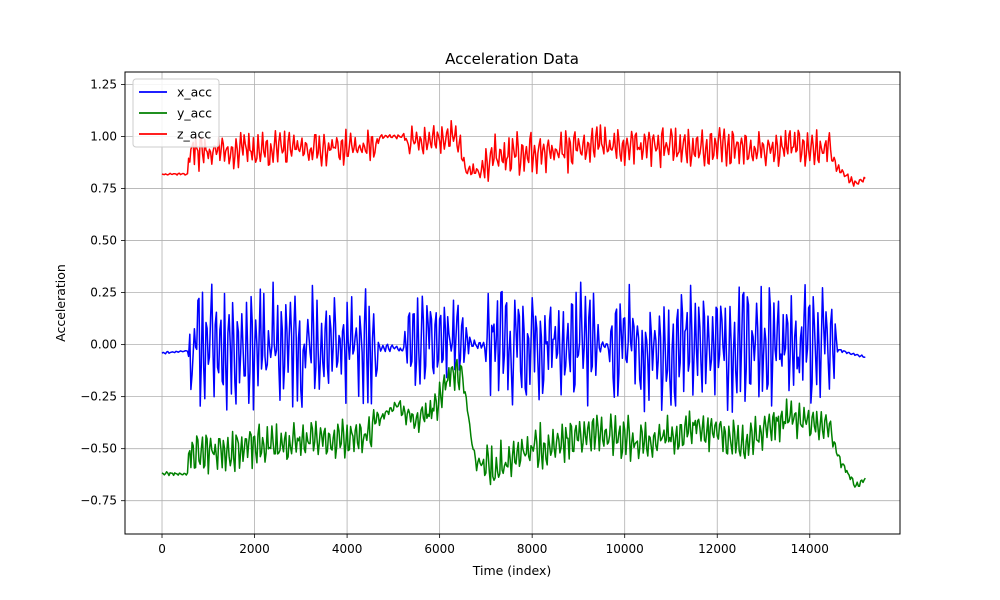 Image resolution: width=1000 pixels, height=600 pixels. Describe the element at coordinates (103, 189) in the screenshot. I see `y-tick-label: 0.75` at that location.